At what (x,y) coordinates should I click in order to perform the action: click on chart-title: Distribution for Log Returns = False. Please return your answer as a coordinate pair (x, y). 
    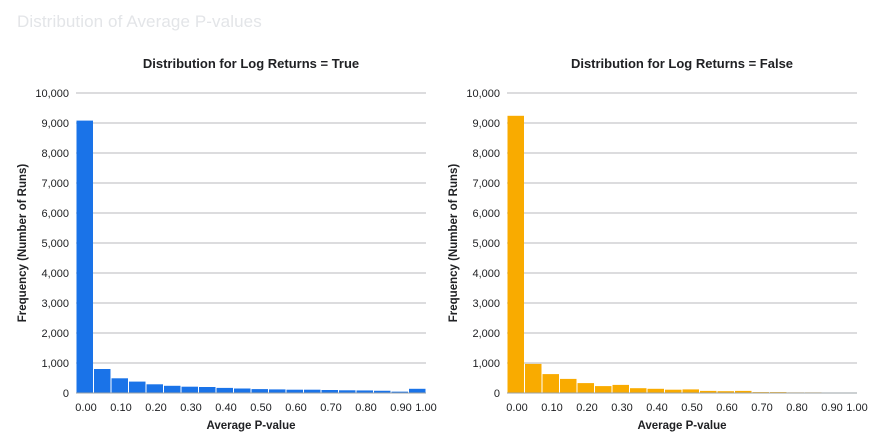
    Looking at the image, I should click on (682, 63).